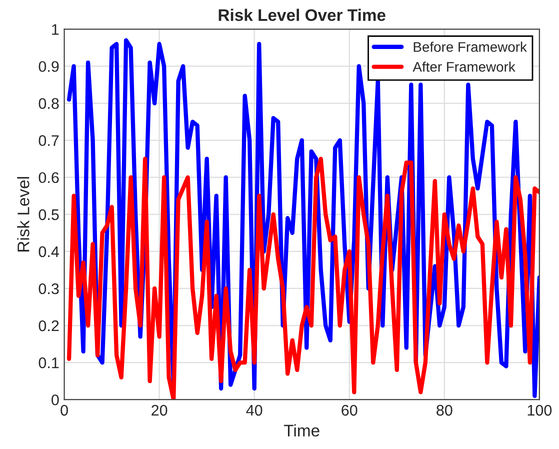 This screenshot has width=559, height=449. Describe the element at coordinates (48, 140) in the screenshot. I see `y-tick-label: 0.7` at that location.